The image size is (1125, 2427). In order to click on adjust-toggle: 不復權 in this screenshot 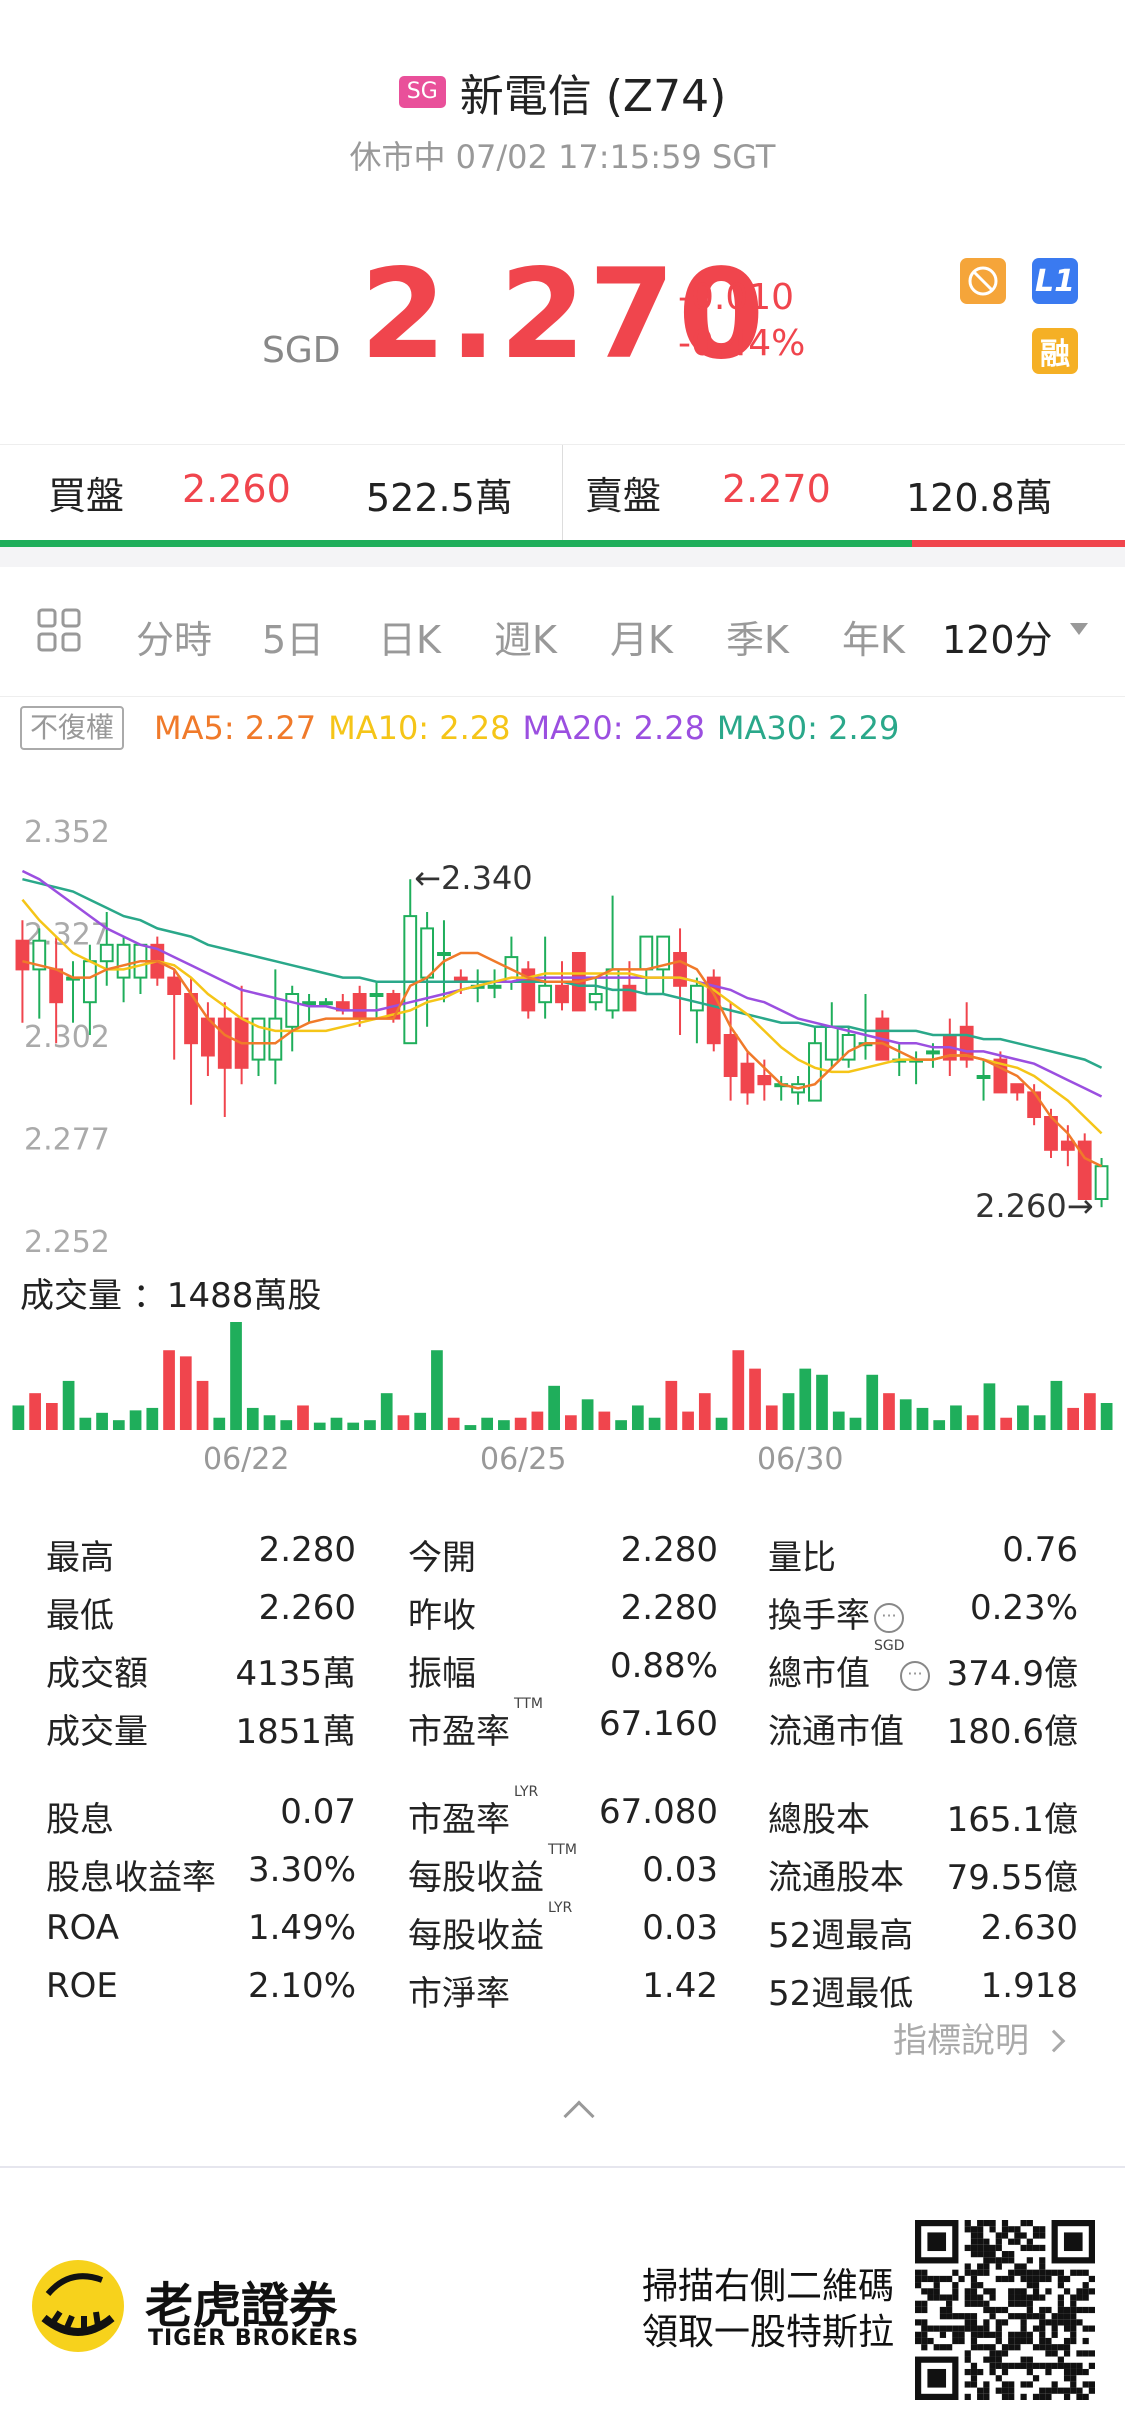, I will do `click(72, 728)`.